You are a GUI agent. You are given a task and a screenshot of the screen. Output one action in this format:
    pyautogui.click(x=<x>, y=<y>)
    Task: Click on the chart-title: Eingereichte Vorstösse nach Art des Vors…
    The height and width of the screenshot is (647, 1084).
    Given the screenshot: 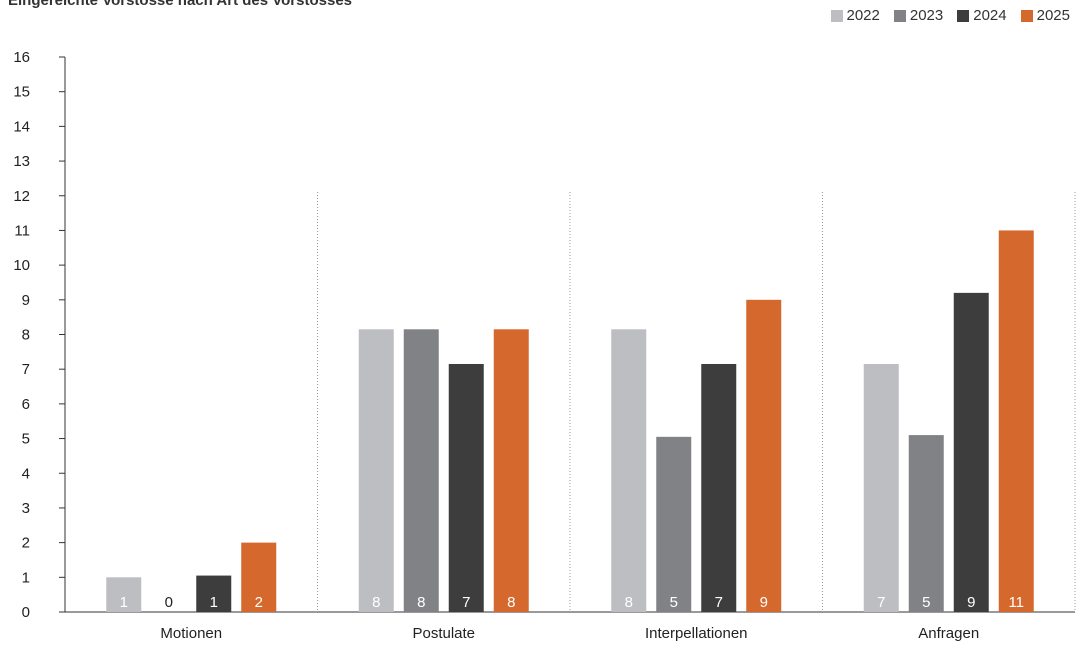 What is the action you would take?
    pyautogui.click(x=180, y=4)
    